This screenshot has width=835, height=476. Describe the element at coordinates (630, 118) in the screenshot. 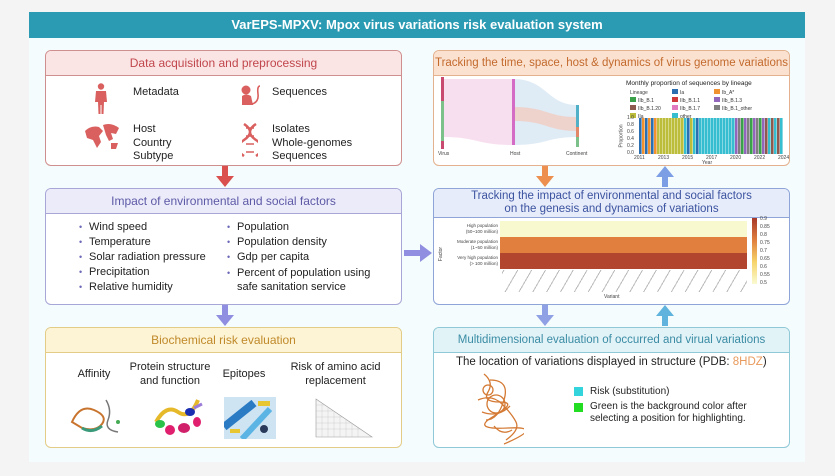

I see `y-tick: 1.0` at that location.